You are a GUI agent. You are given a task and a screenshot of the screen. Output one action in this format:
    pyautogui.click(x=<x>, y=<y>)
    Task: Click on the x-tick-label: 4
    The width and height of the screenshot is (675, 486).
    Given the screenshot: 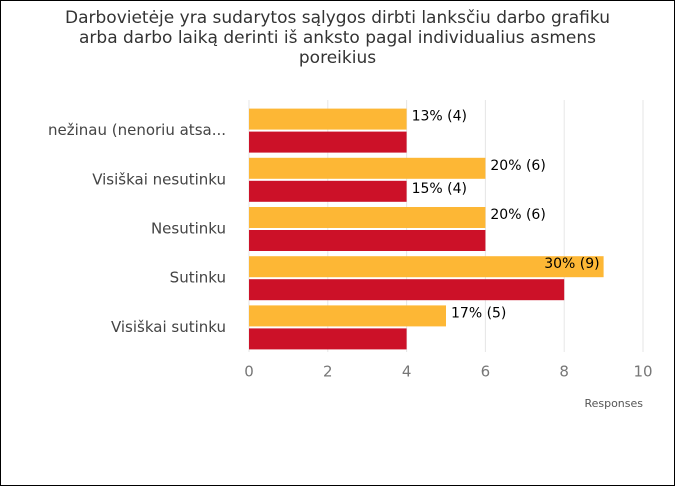 What is the action you would take?
    pyautogui.click(x=407, y=372)
    